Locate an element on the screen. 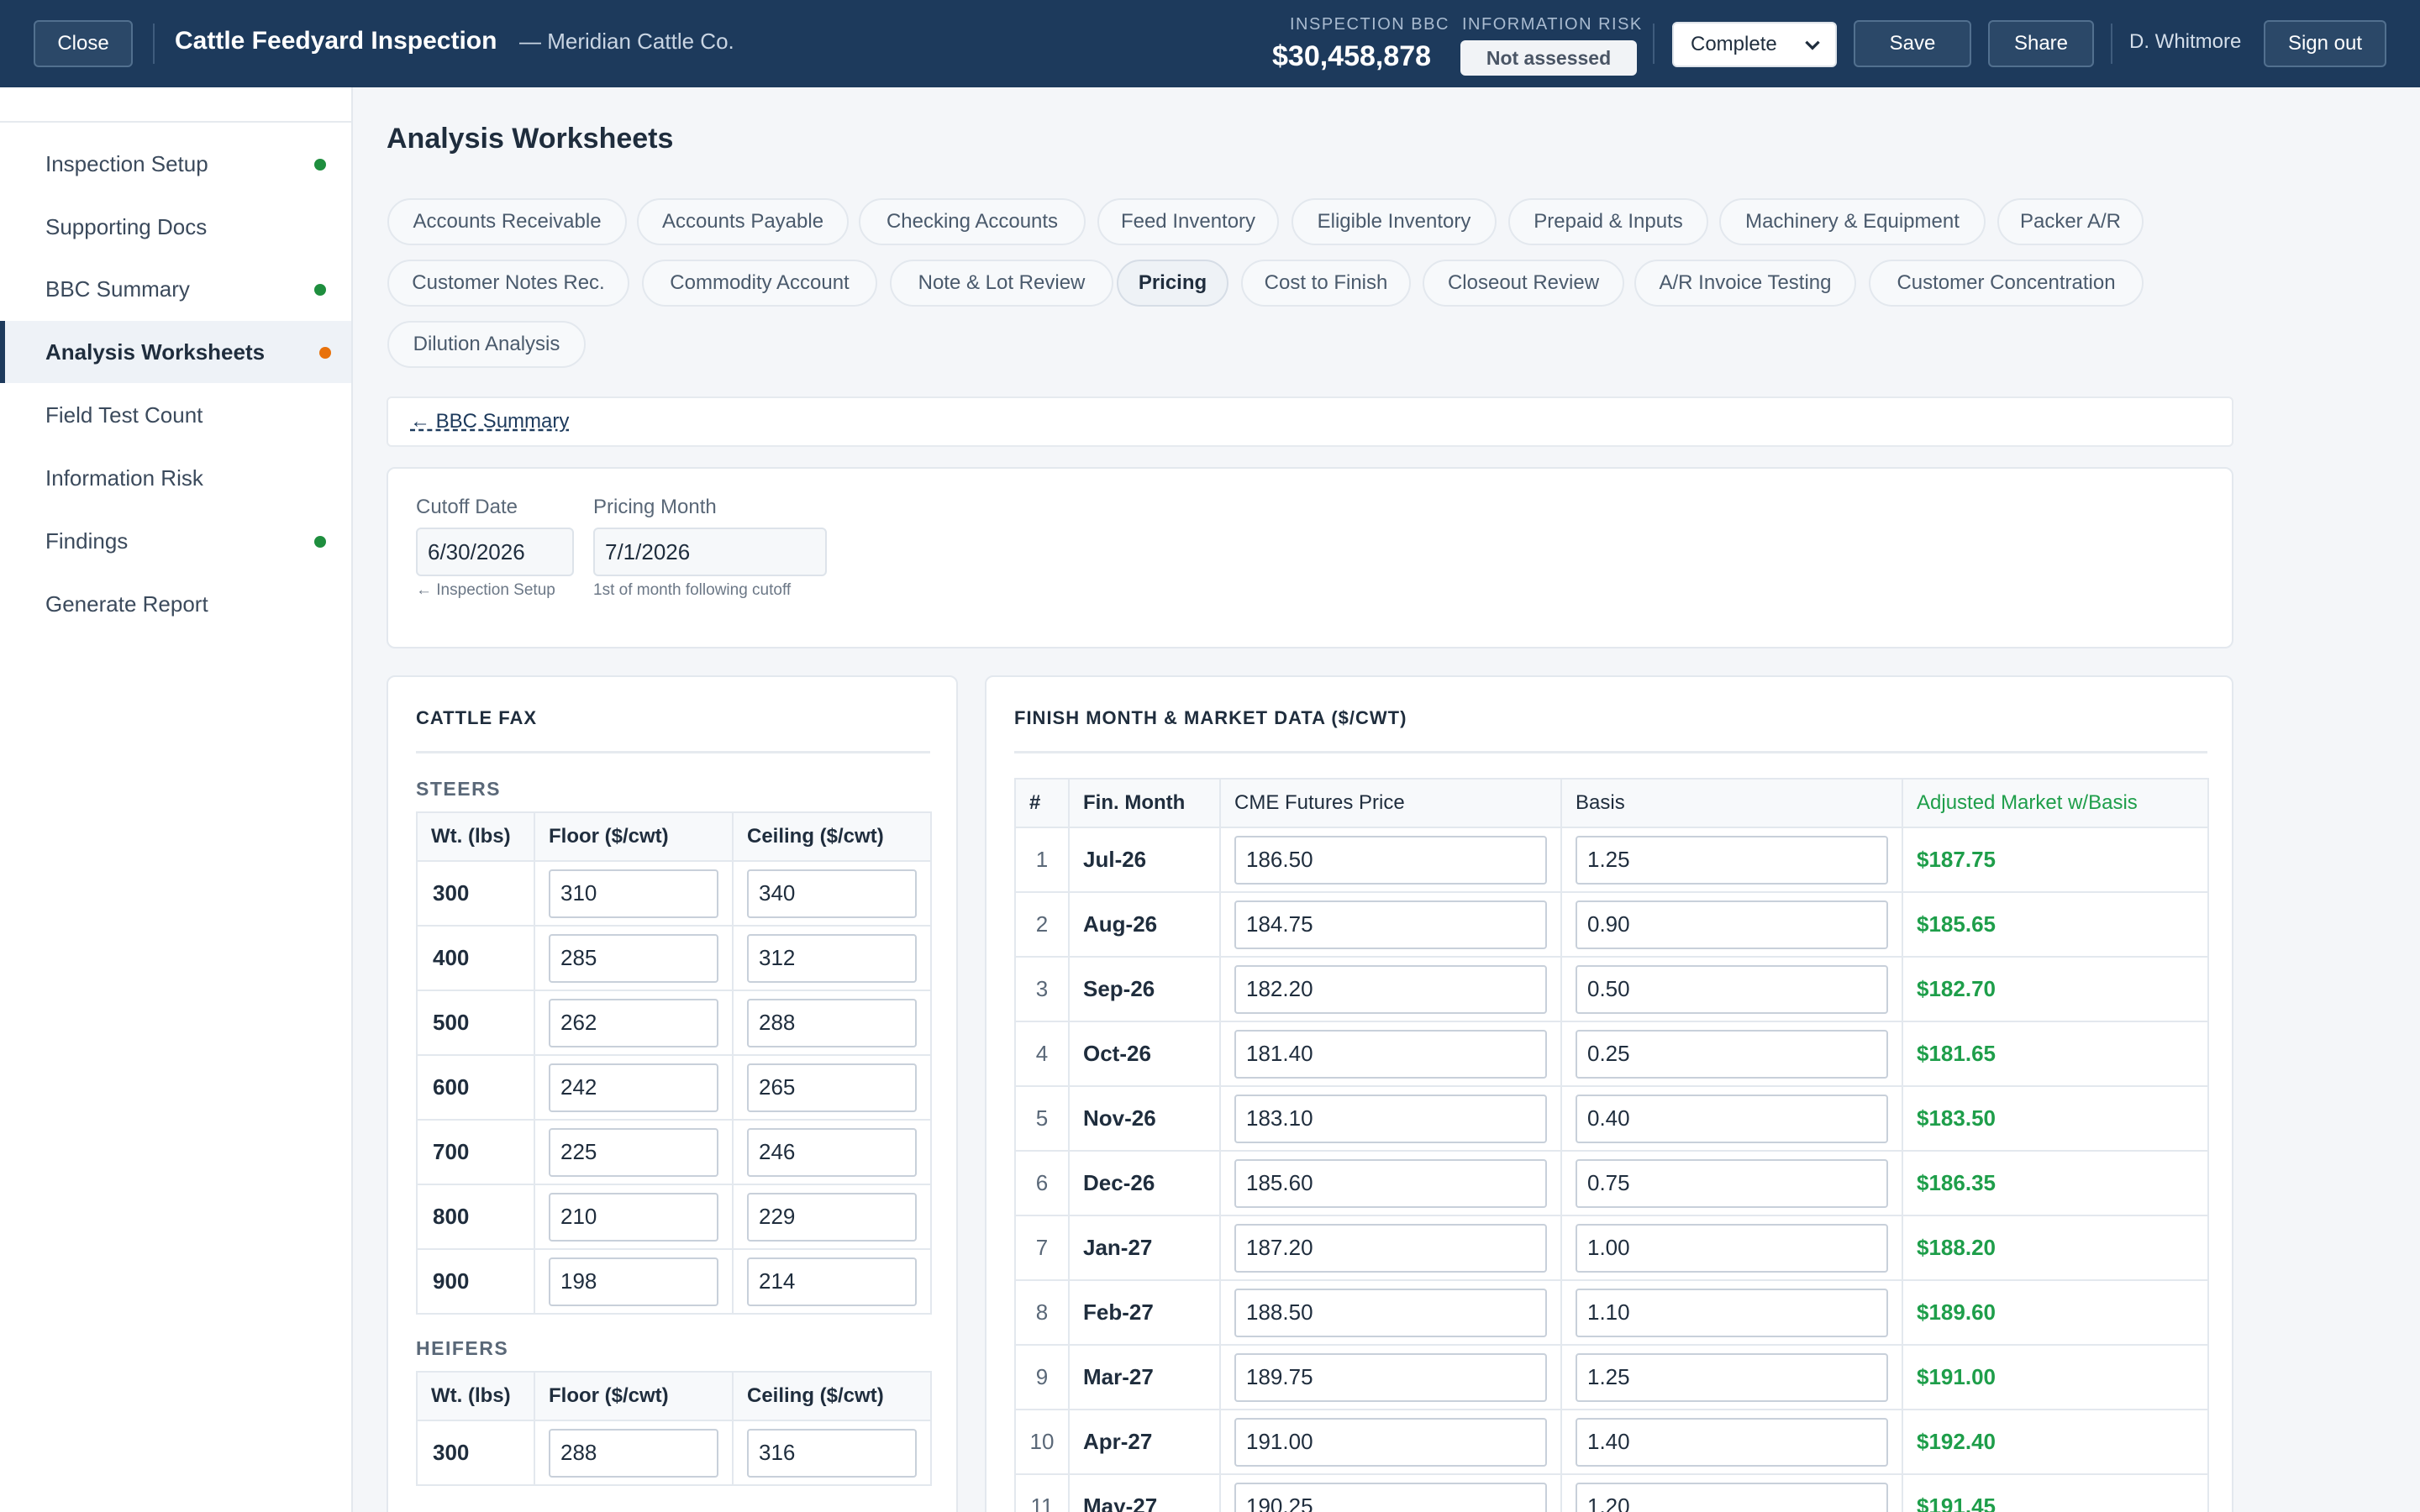  floor-price-input: 210 is located at coordinates (633, 1217).